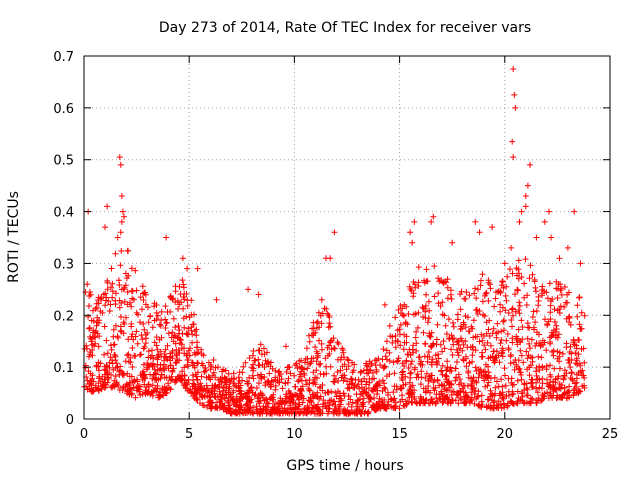 The width and height of the screenshot is (640, 480). What do you see at coordinates (349, 434) in the screenshot?
I see `x-axis-tick-labels: 0 5 10 15 20 25` at bounding box center [349, 434].